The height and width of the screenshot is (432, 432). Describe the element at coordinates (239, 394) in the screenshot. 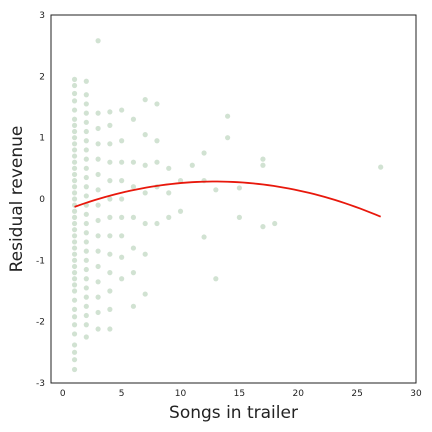

I see `x-tick-label: 15` at that location.